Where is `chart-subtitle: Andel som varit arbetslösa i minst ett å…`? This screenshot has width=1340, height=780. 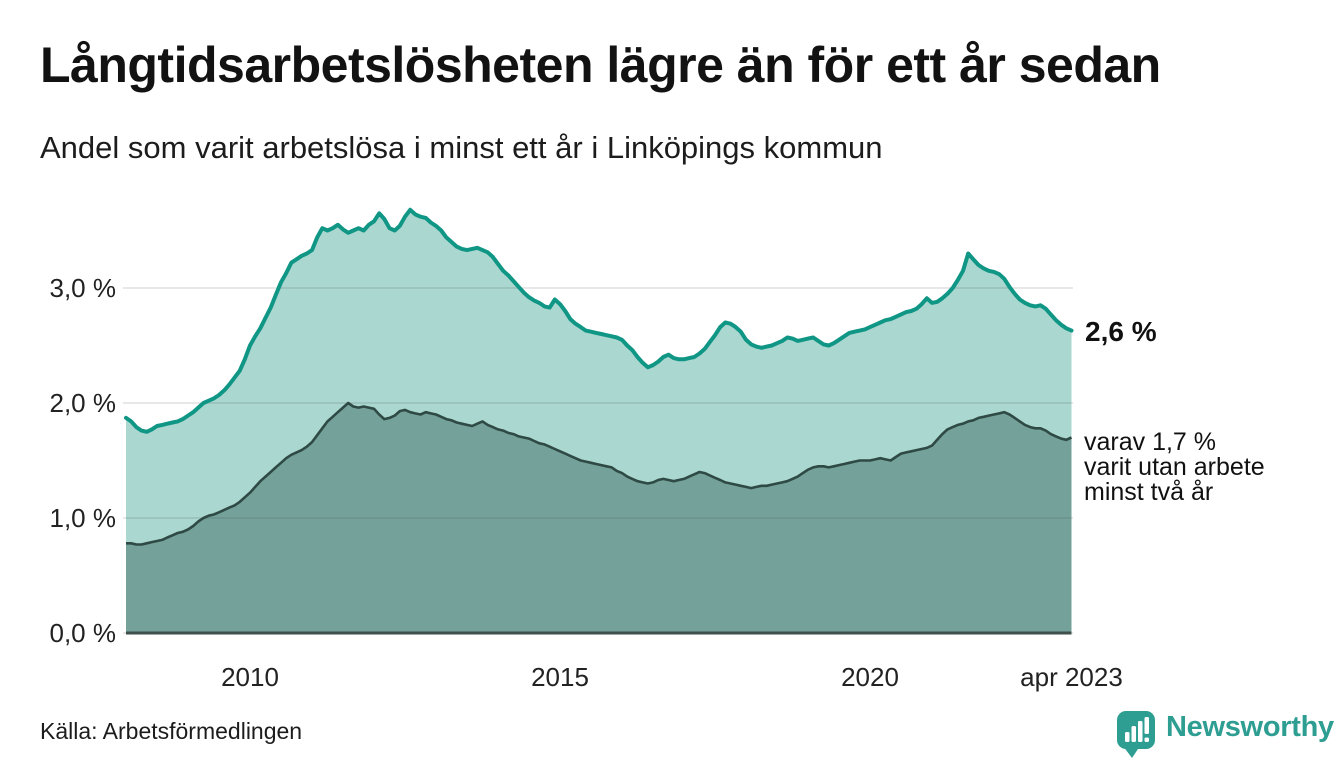
chart-subtitle: Andel som varit arbetslösa i minst ett å… is located at coordinates (461, 147).